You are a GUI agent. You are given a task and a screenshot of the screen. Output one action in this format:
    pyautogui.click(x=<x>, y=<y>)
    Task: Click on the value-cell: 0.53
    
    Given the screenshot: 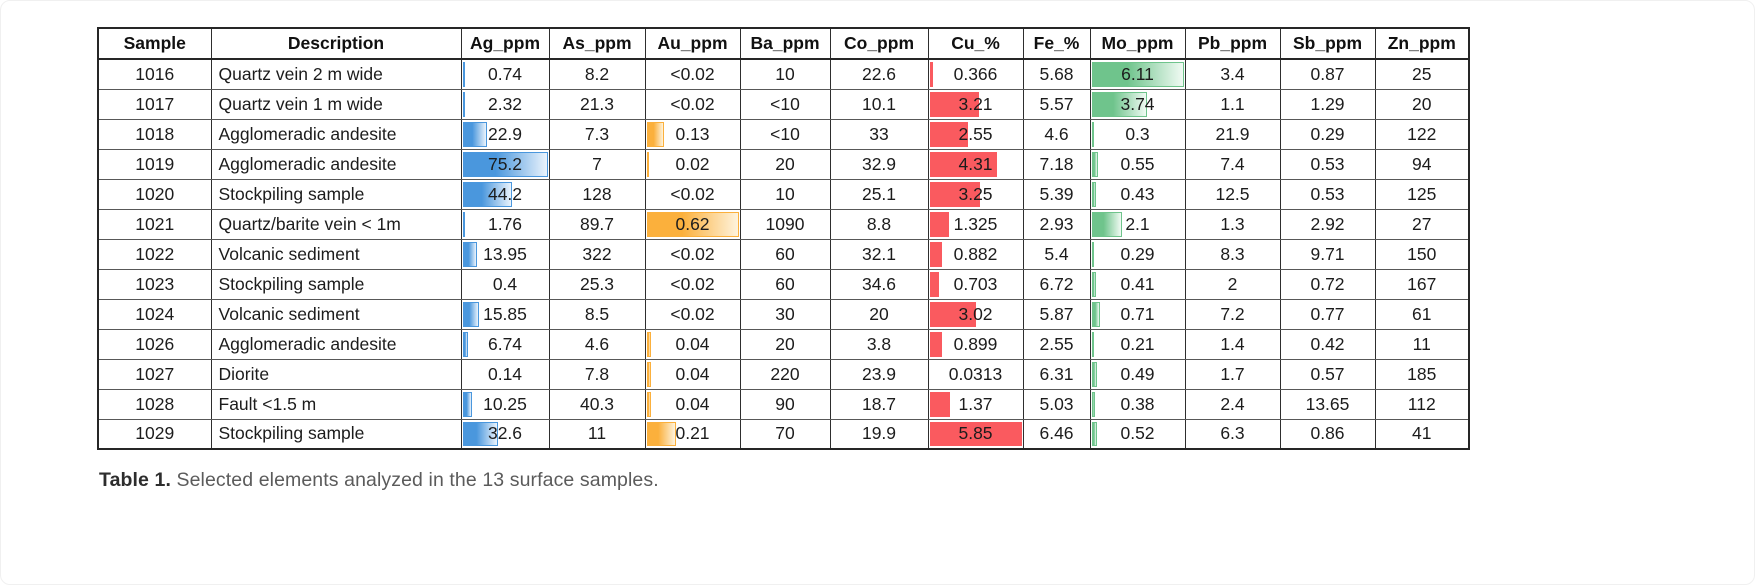 What is the action you would take?
    pyautogui.click(x=1327, y=194)
    